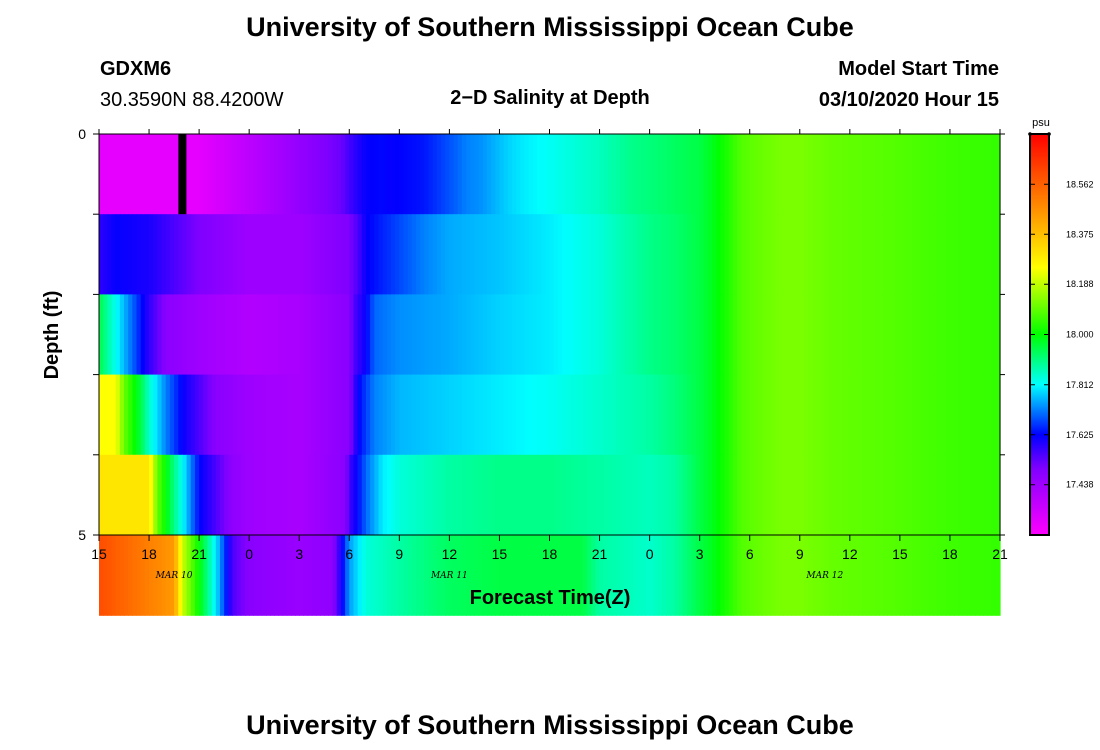 The height and width of the screenshot is (750, 1100). Describe the element at coordinates (52, 335) in the screenshot. I see `y-axis-label: Depth (ft)` at that location.